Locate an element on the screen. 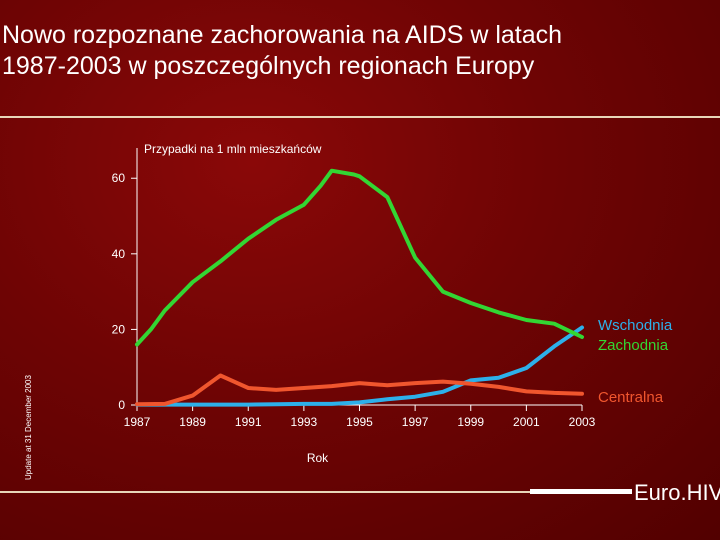  series-line-centralna is located at coordinates (359, 390).